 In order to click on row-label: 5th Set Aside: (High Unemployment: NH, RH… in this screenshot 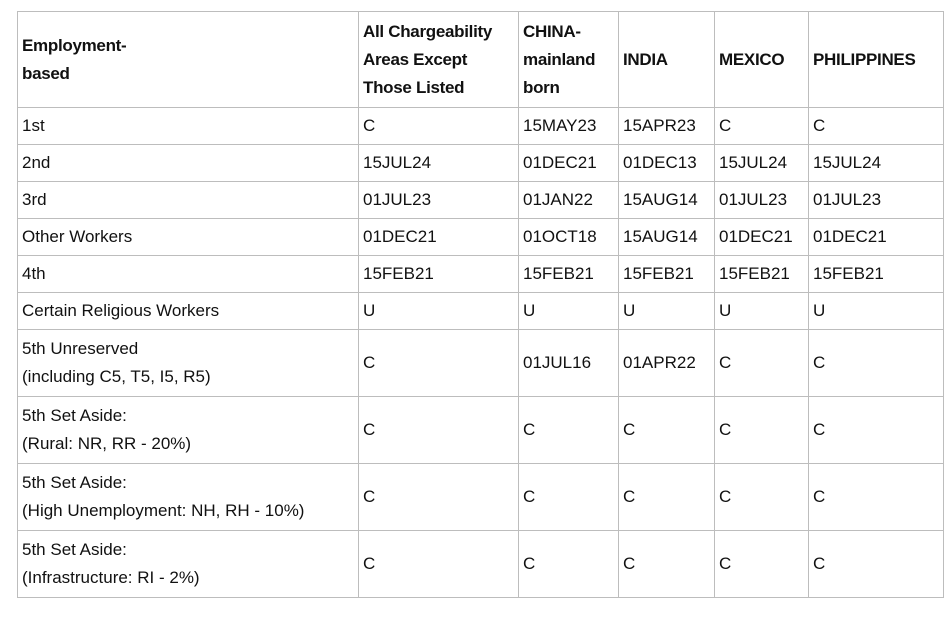, I will do `click(188, 497)`.